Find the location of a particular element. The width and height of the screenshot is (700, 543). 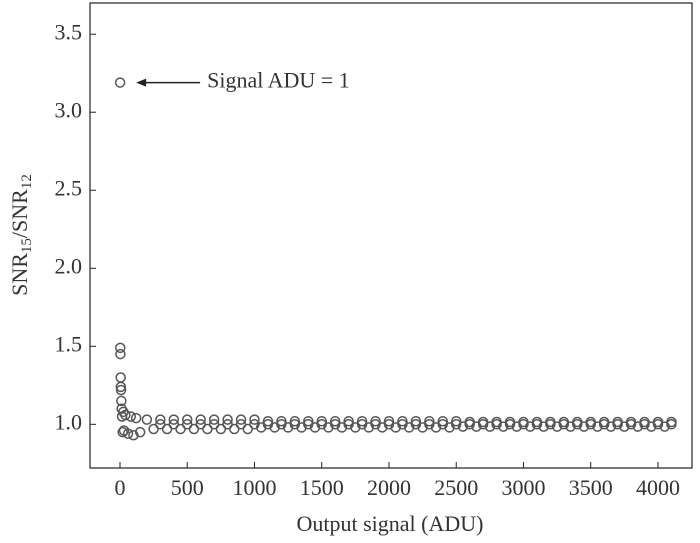

x-tick-label: 500 is located at coordinates (187, 487).